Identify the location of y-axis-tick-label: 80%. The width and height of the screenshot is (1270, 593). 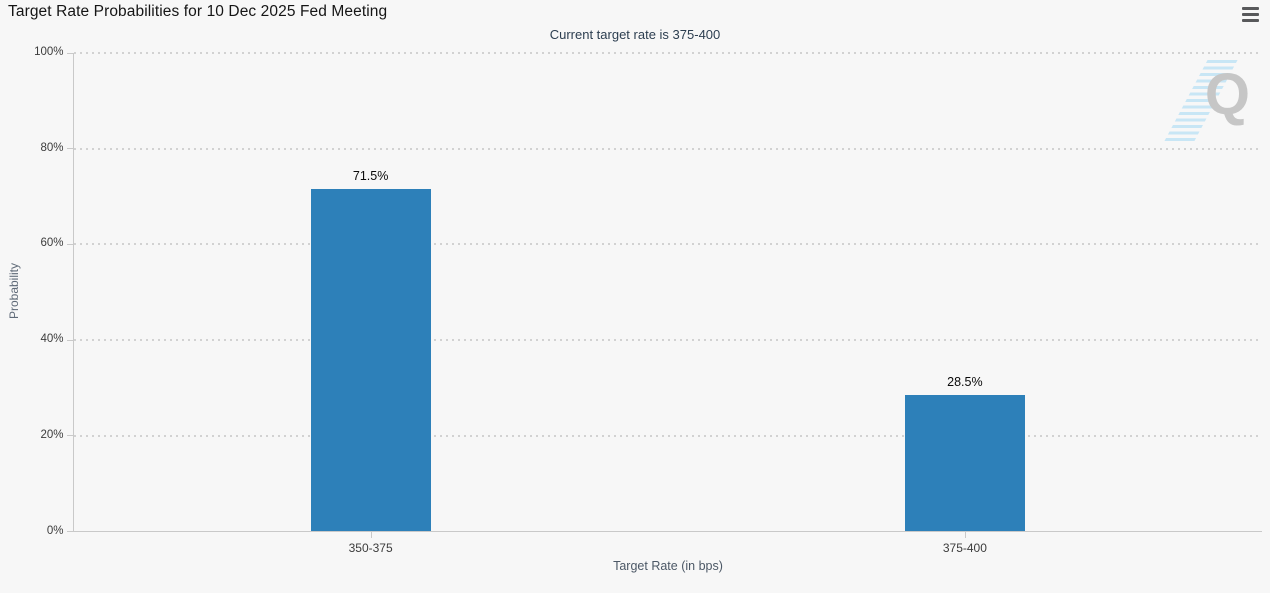
(52, 147).